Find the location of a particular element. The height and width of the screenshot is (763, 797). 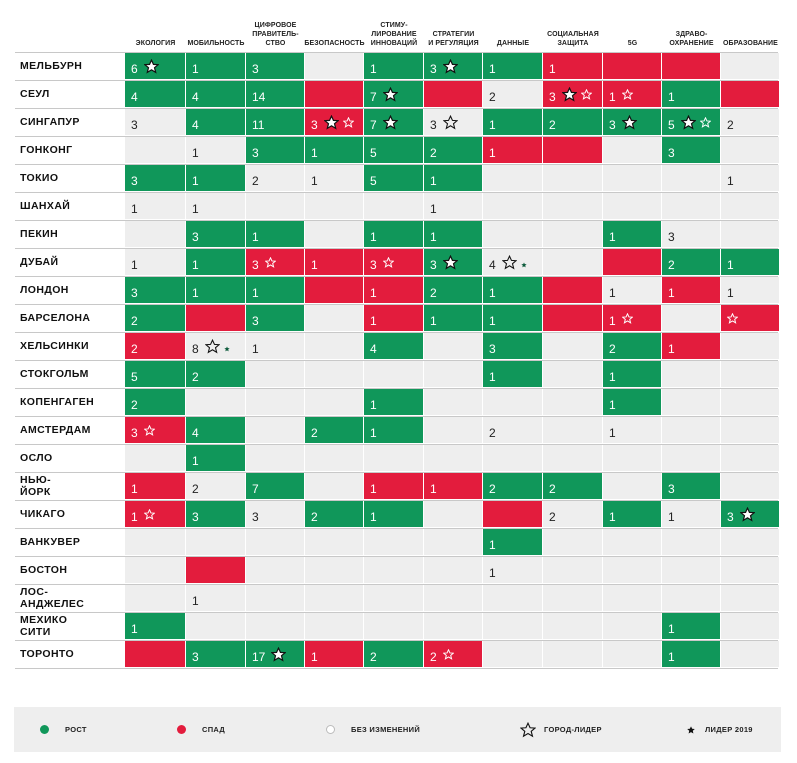

cell-value: 11 is located at coordinates (258, 125).